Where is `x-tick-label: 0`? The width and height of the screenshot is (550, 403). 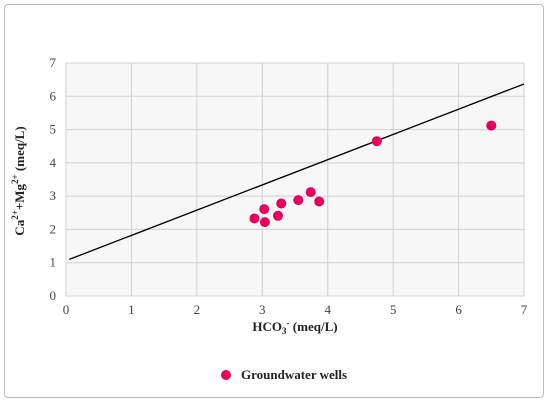
x-tick-label: 0 is located at coordinates (66, 309).